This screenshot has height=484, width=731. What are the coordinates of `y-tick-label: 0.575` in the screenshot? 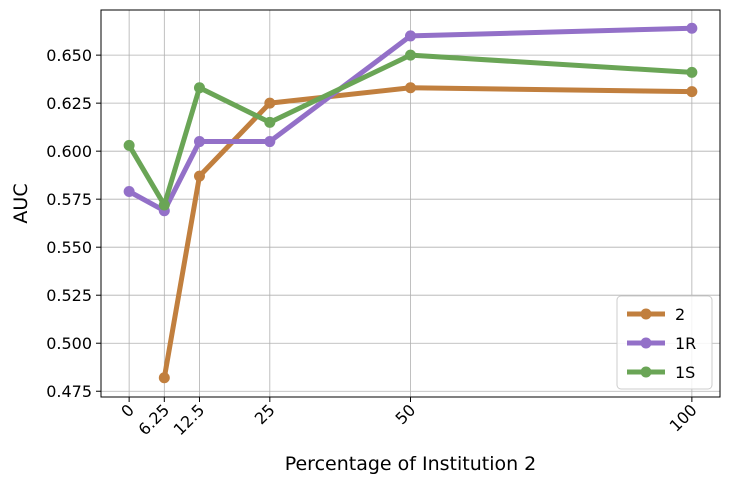 It's located at (69, 199).